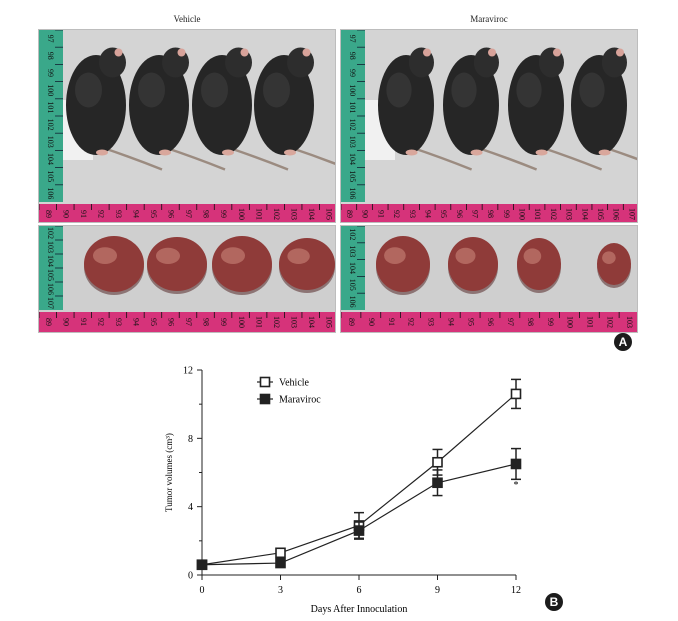 The height and width of the screenshot is (621, 678). Describe the element at coordinates (190, 439) in the screenshot. I see `y-tick-label: 8` at that location.